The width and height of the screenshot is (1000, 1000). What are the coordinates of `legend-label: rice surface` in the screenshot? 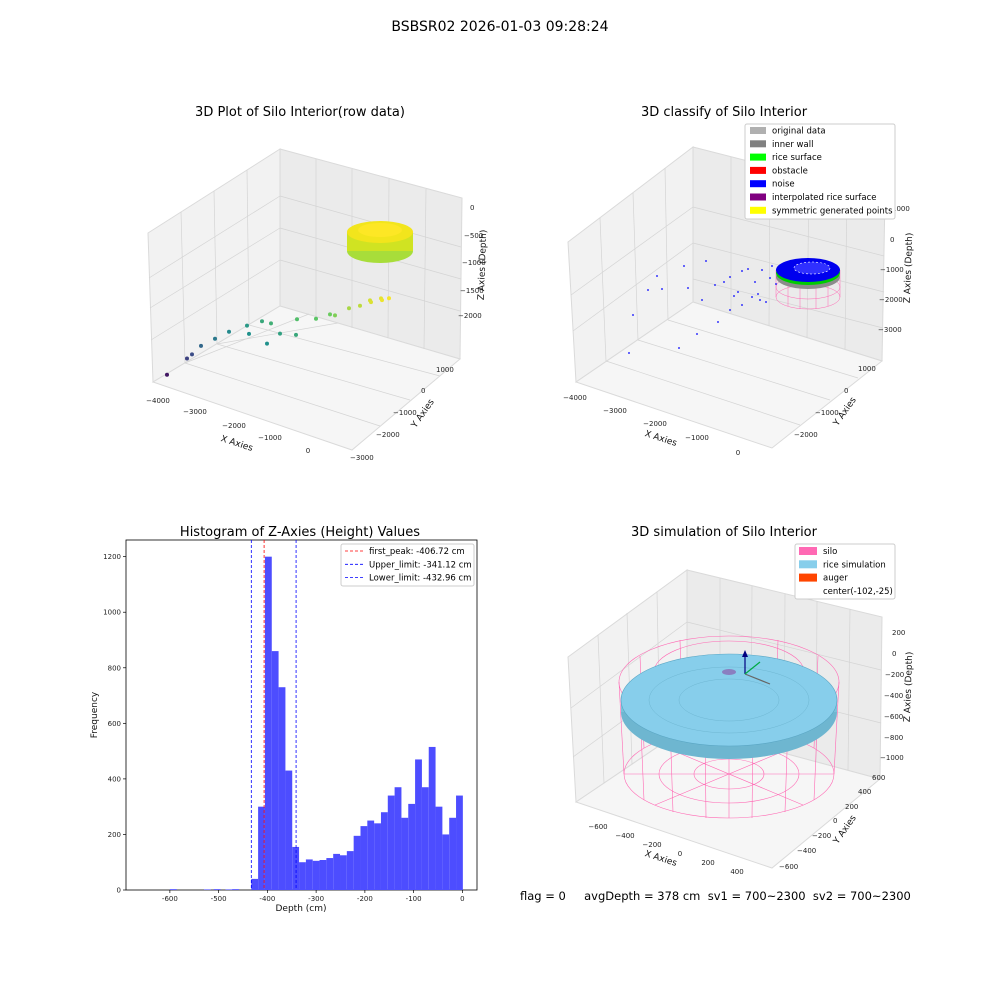 It's located at (797, 158).